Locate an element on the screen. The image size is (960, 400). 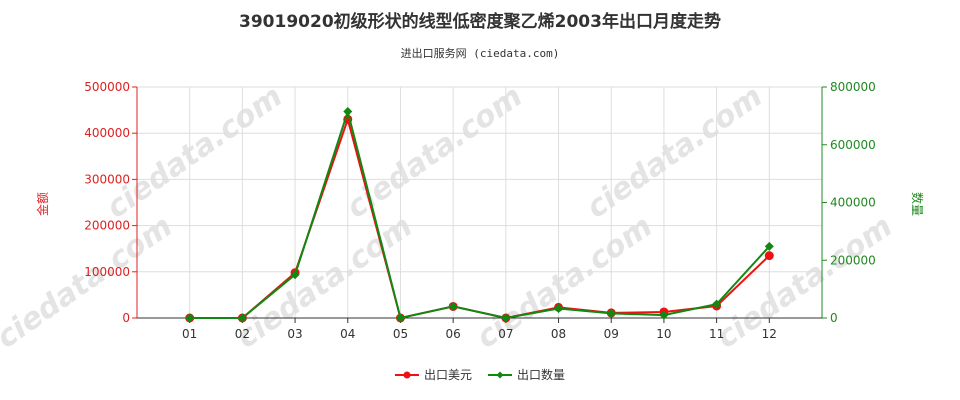
x-tick-label: 12 is located at coordinates (769, 334).